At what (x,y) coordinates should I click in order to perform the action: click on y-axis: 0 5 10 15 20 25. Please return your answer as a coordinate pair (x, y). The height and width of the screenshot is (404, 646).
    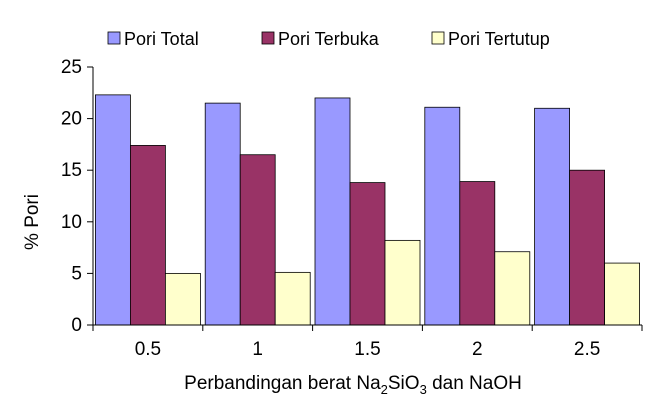
    Looking at the image, I should click on (77, 196).